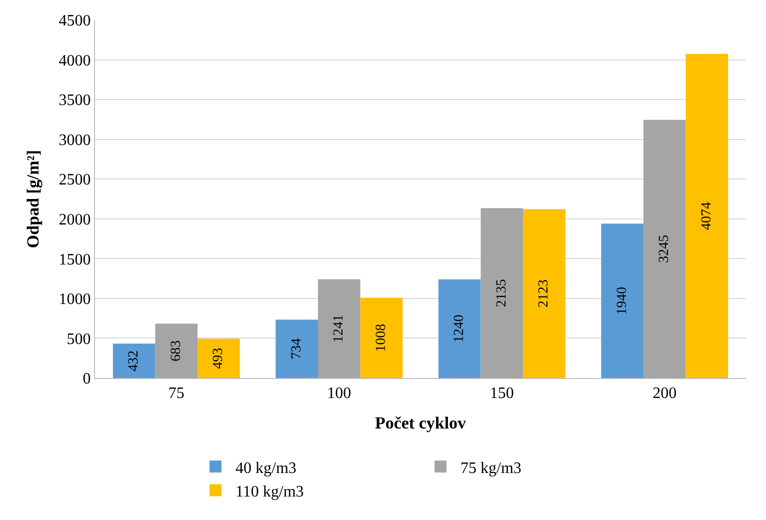  I want to click on y-tick-label: 1000, so click(74, 299).